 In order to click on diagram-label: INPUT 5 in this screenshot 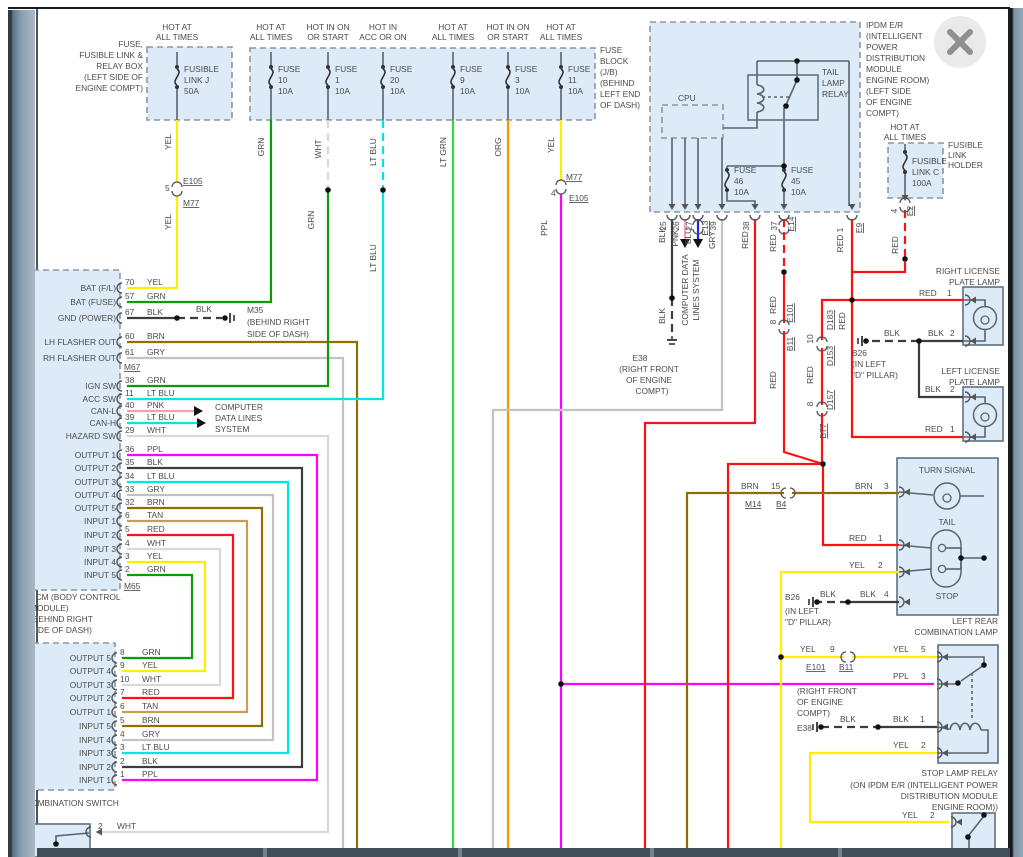, I will do `click(95, 726)`.